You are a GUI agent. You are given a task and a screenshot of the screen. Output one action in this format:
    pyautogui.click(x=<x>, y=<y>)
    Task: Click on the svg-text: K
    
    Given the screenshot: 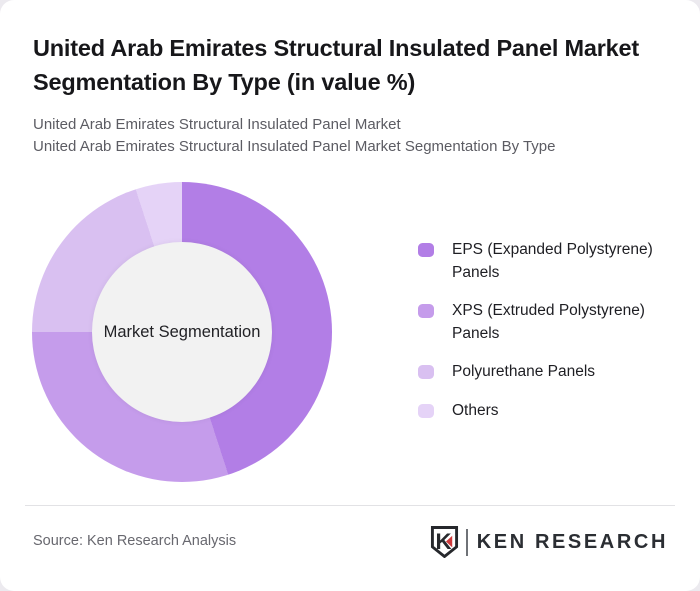 What is the action you would take?
    pyautogui.click(x=443, y=541)
    